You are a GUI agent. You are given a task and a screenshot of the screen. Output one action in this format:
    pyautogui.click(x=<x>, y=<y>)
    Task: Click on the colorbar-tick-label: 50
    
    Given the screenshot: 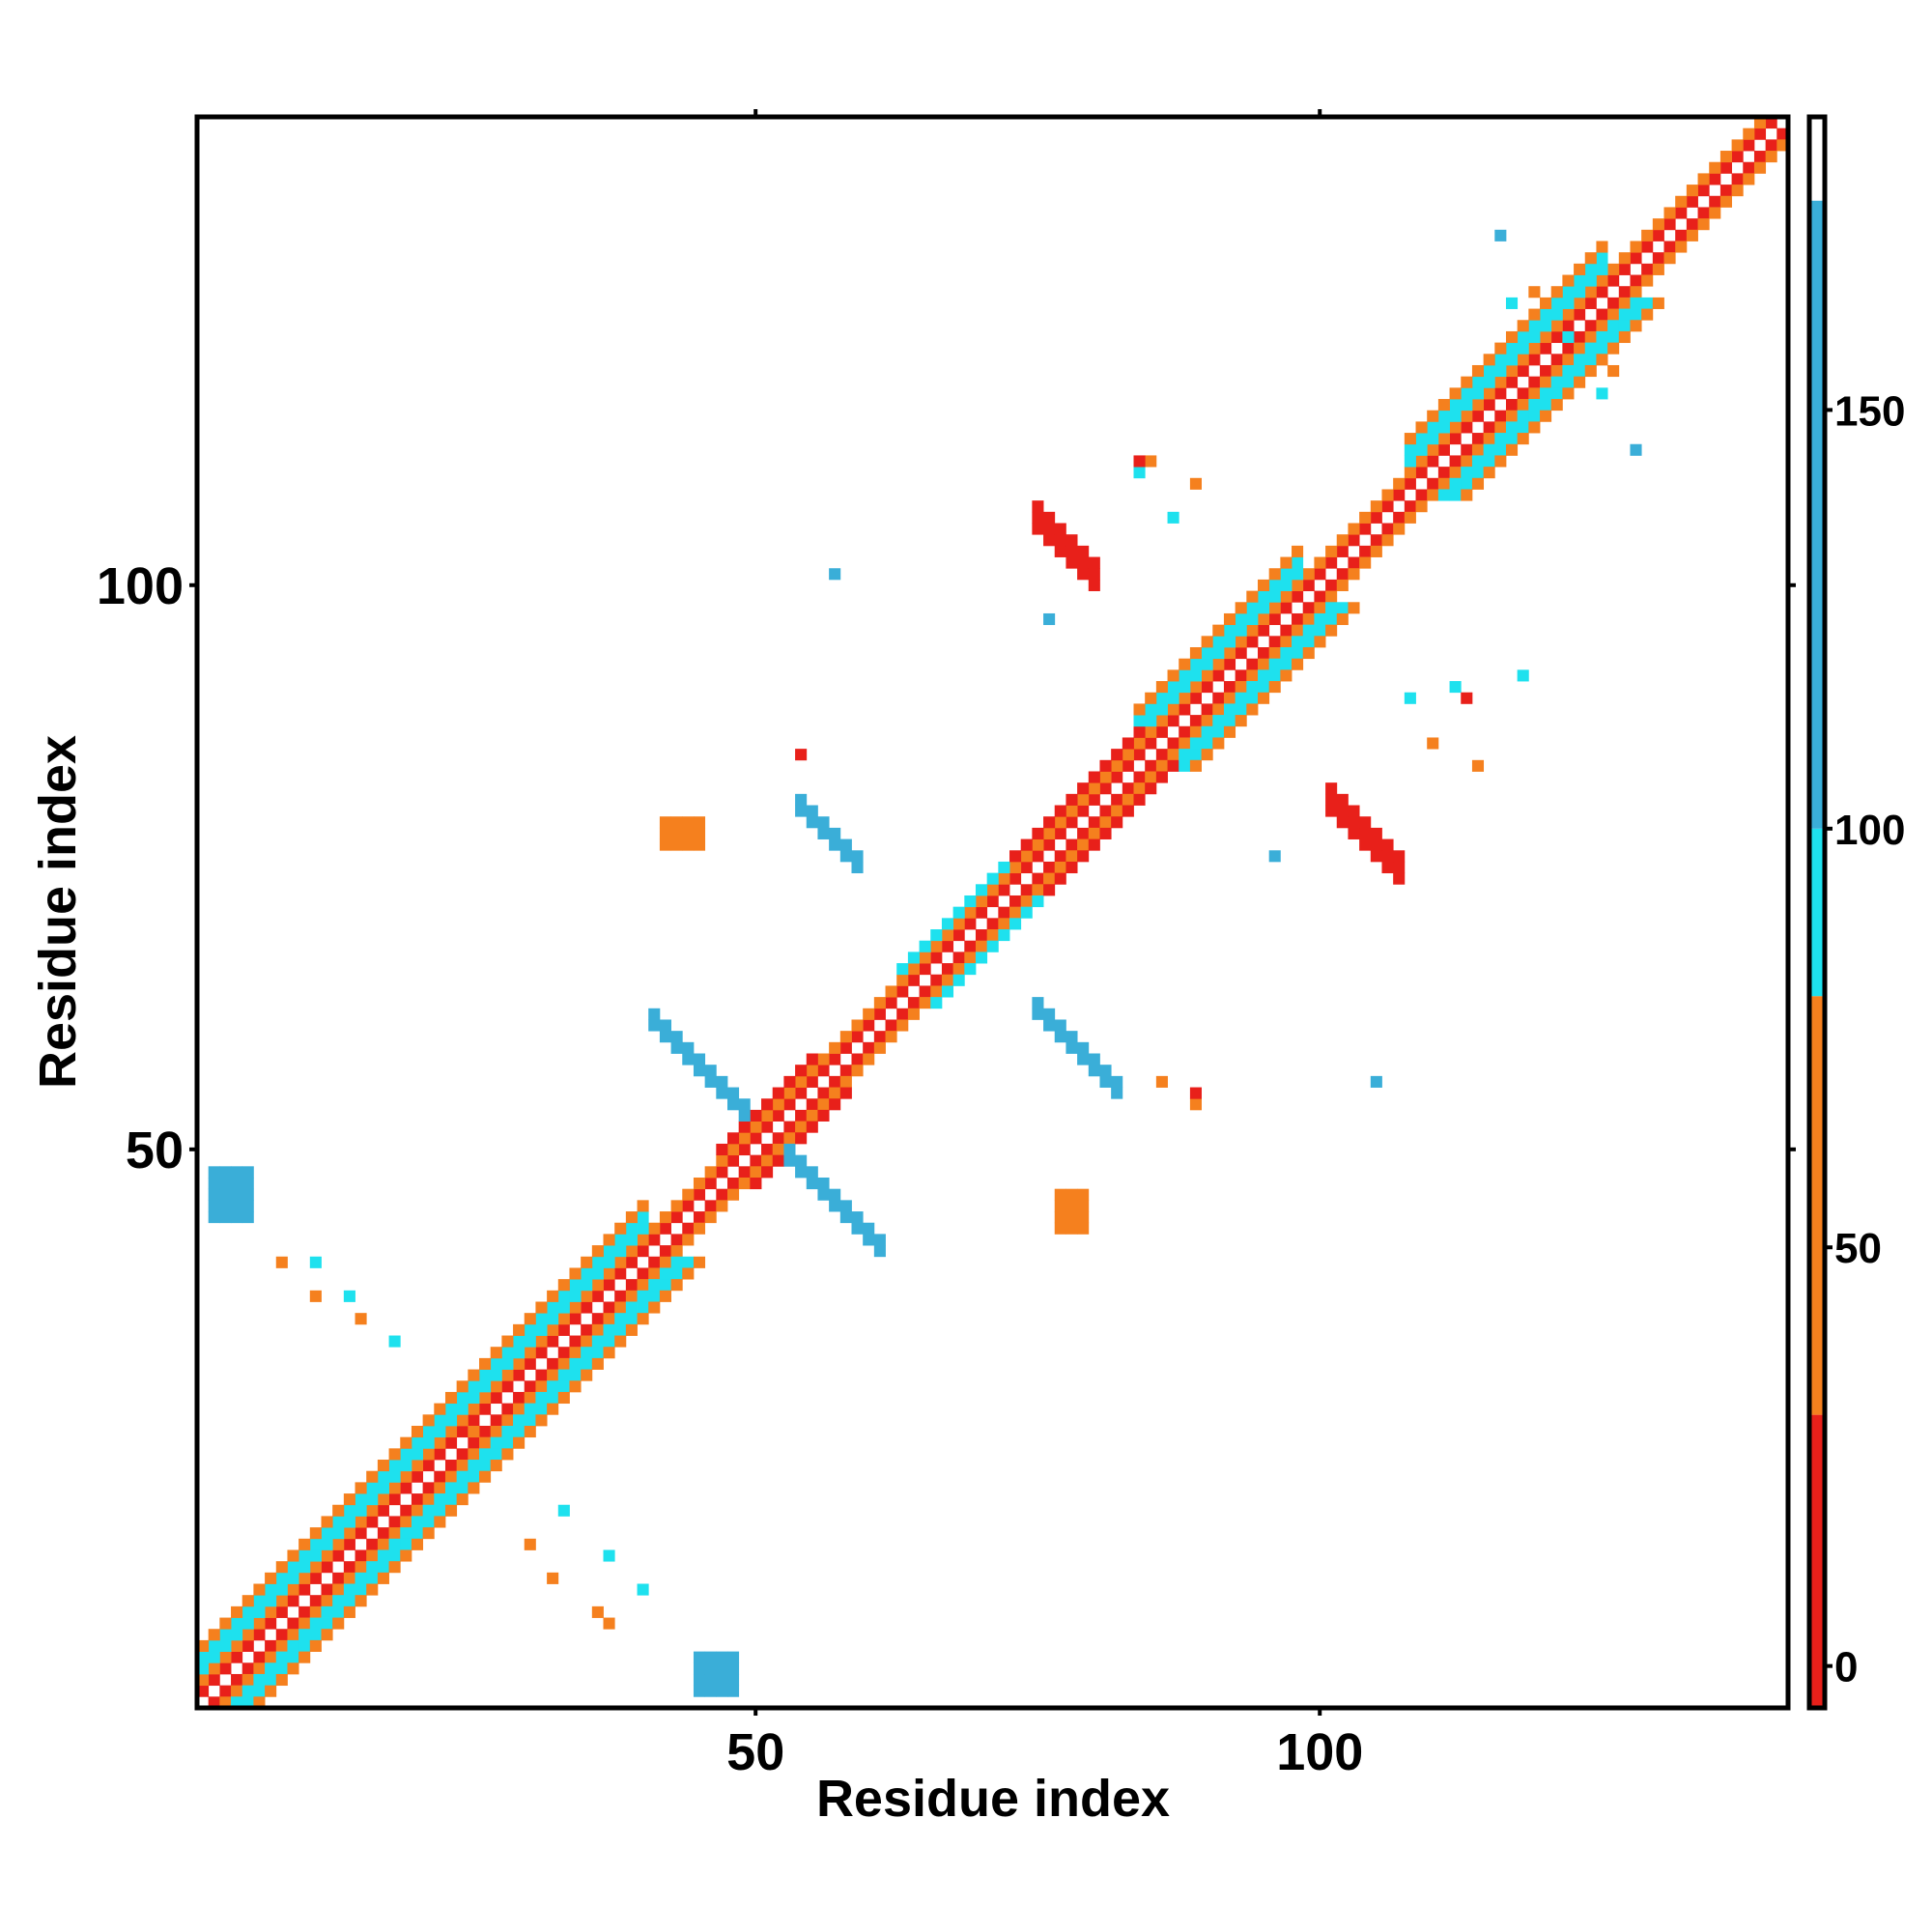 What is the action you would take?
    pyautogui.click(x=1858, y=1248)
    